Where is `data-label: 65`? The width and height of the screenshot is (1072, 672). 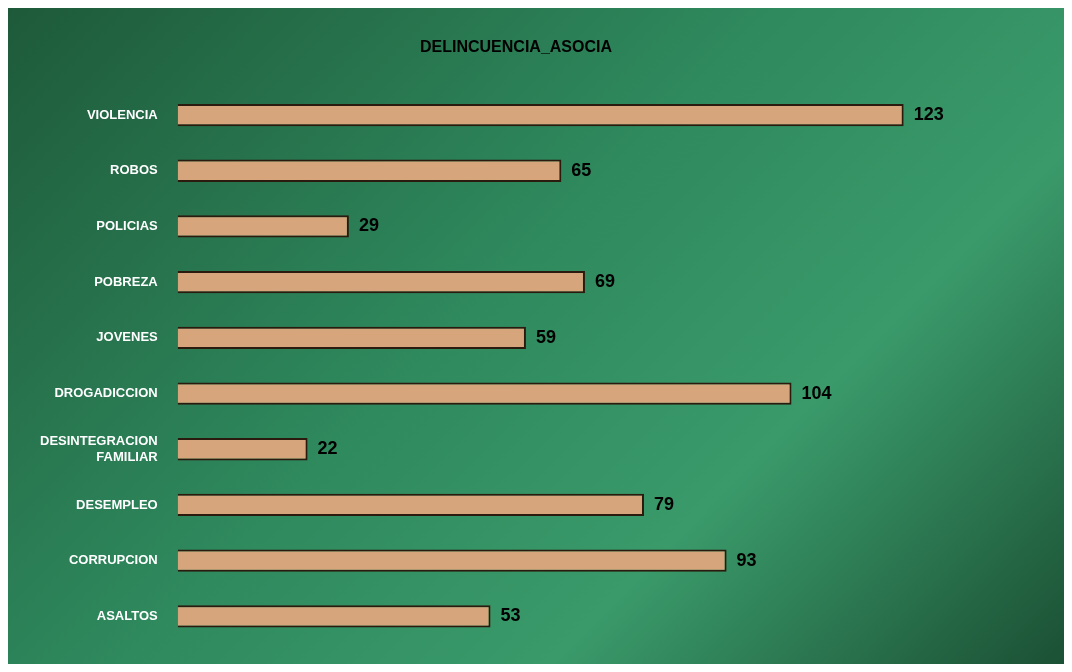
data-label: 65 is located at coordinates (581, 169).